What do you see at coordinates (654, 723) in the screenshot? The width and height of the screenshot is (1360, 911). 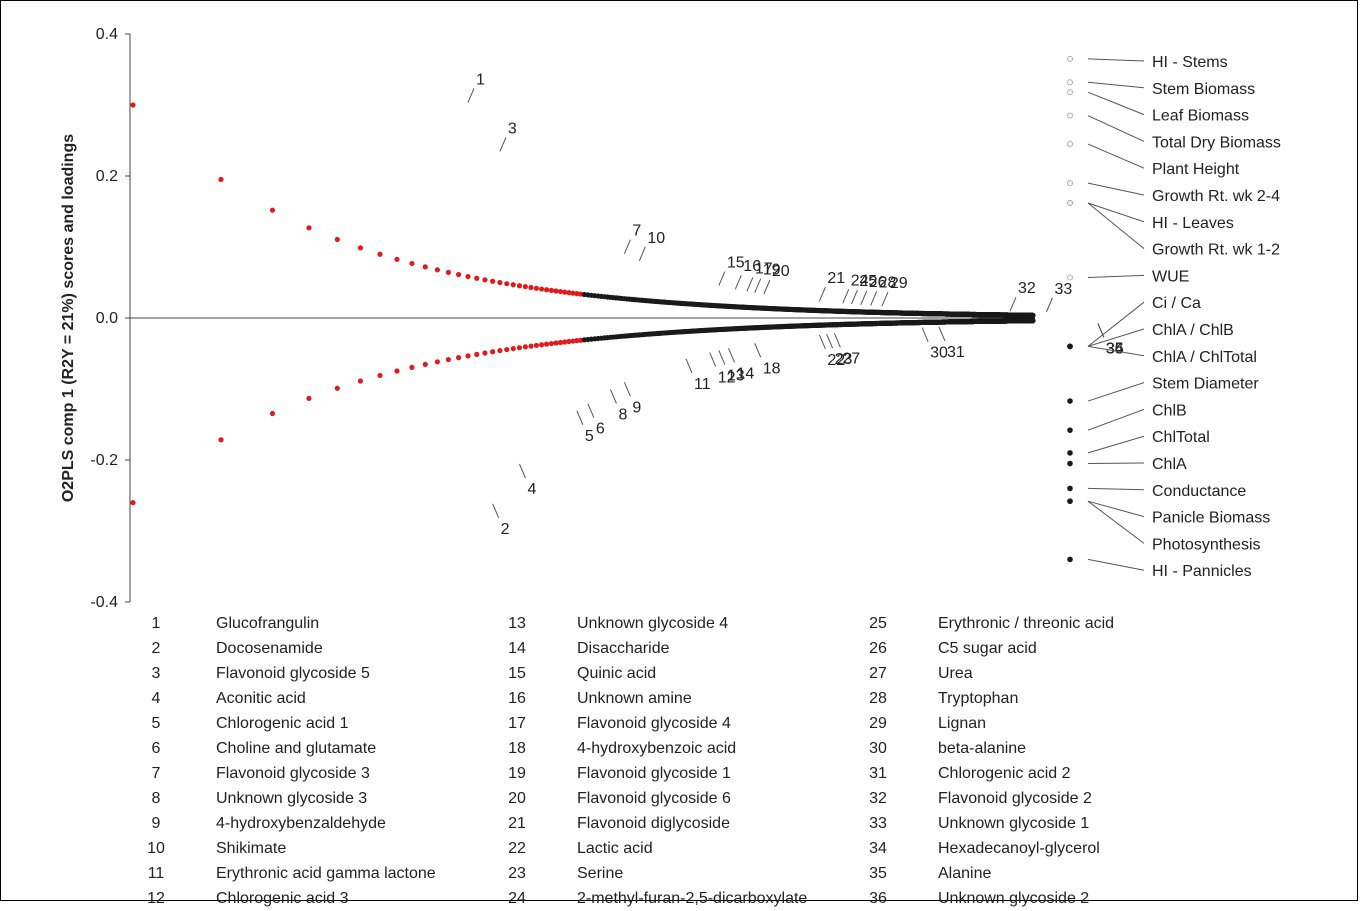 I see `key-name: Flavonoid glycoside 4` at bounding box center [654, 723].